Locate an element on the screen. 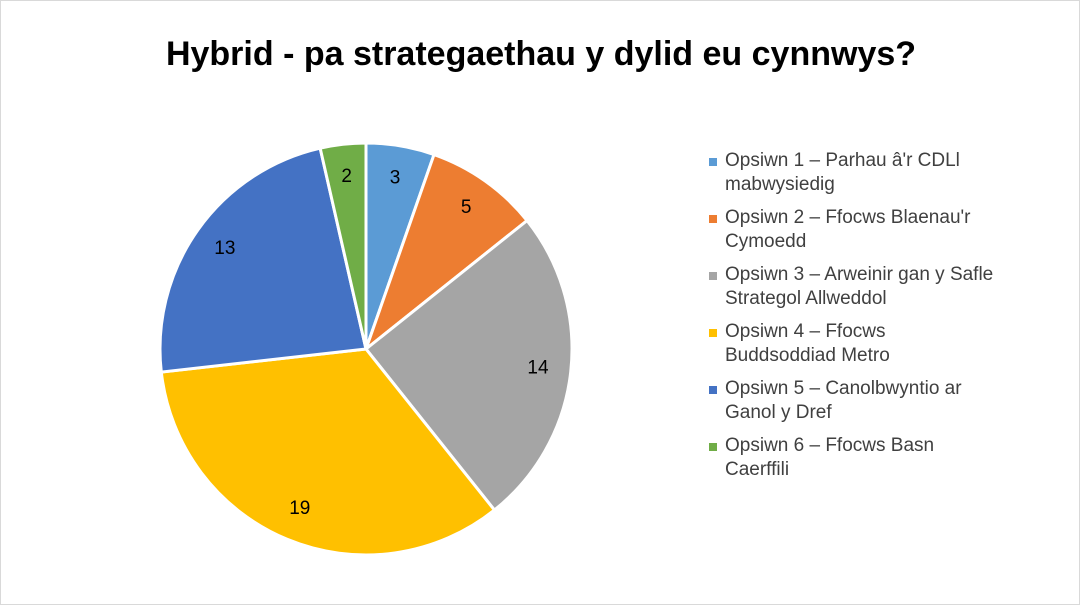  legend-label: Opsiwn 6 – Ffocws Basn Caerffili is located at coordinates (830, 457).